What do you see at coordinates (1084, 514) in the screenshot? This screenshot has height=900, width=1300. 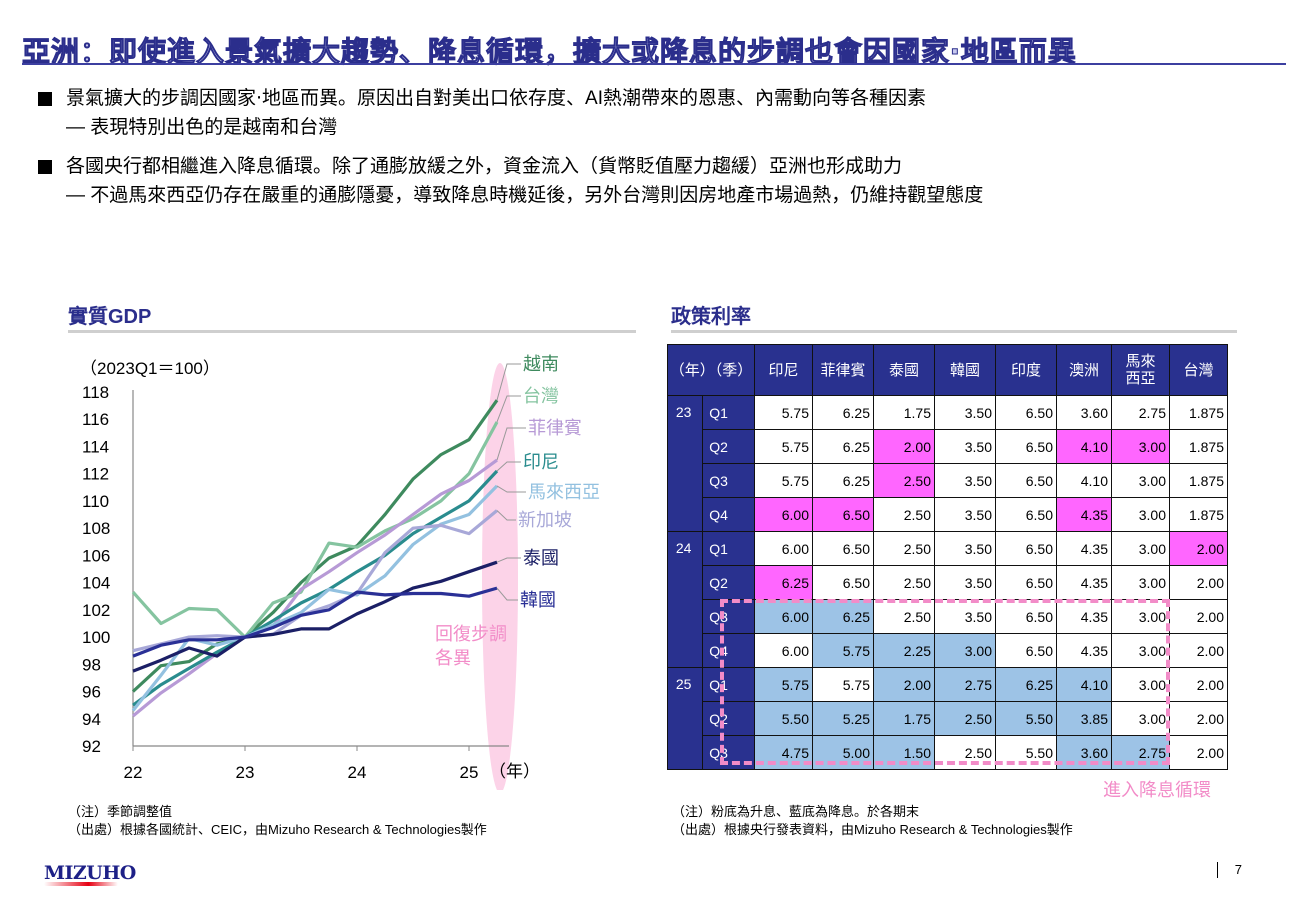 I see `rate-cell-hike: 4.35` at bounding box center [1084, 514].